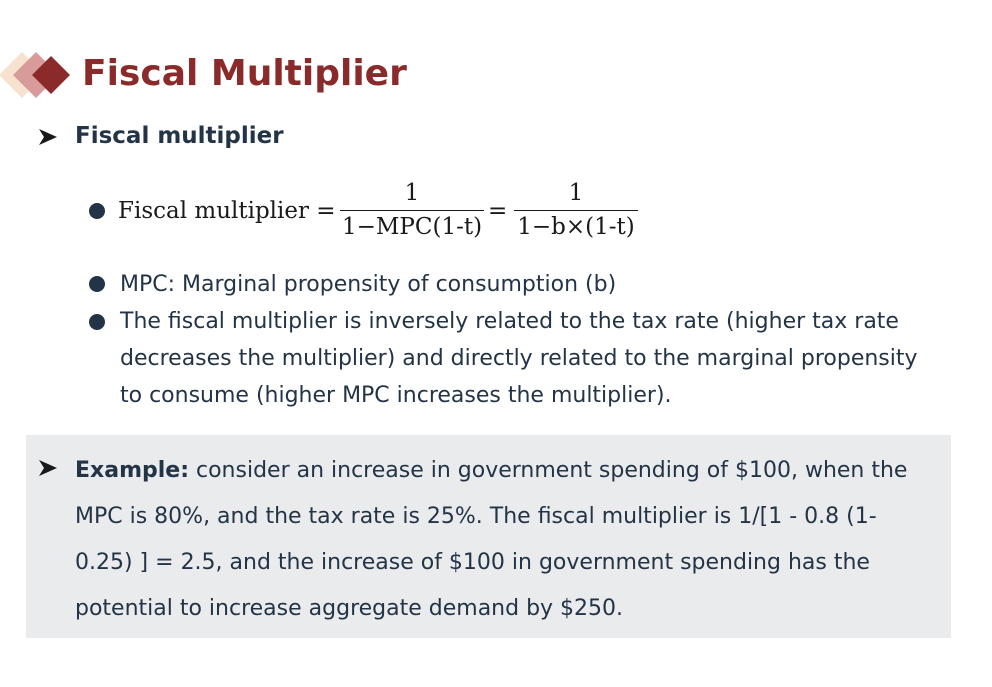 The image size is (992, 687). I want to click on formula-lhs: Fiscal multiplier =, so click(227, 211).